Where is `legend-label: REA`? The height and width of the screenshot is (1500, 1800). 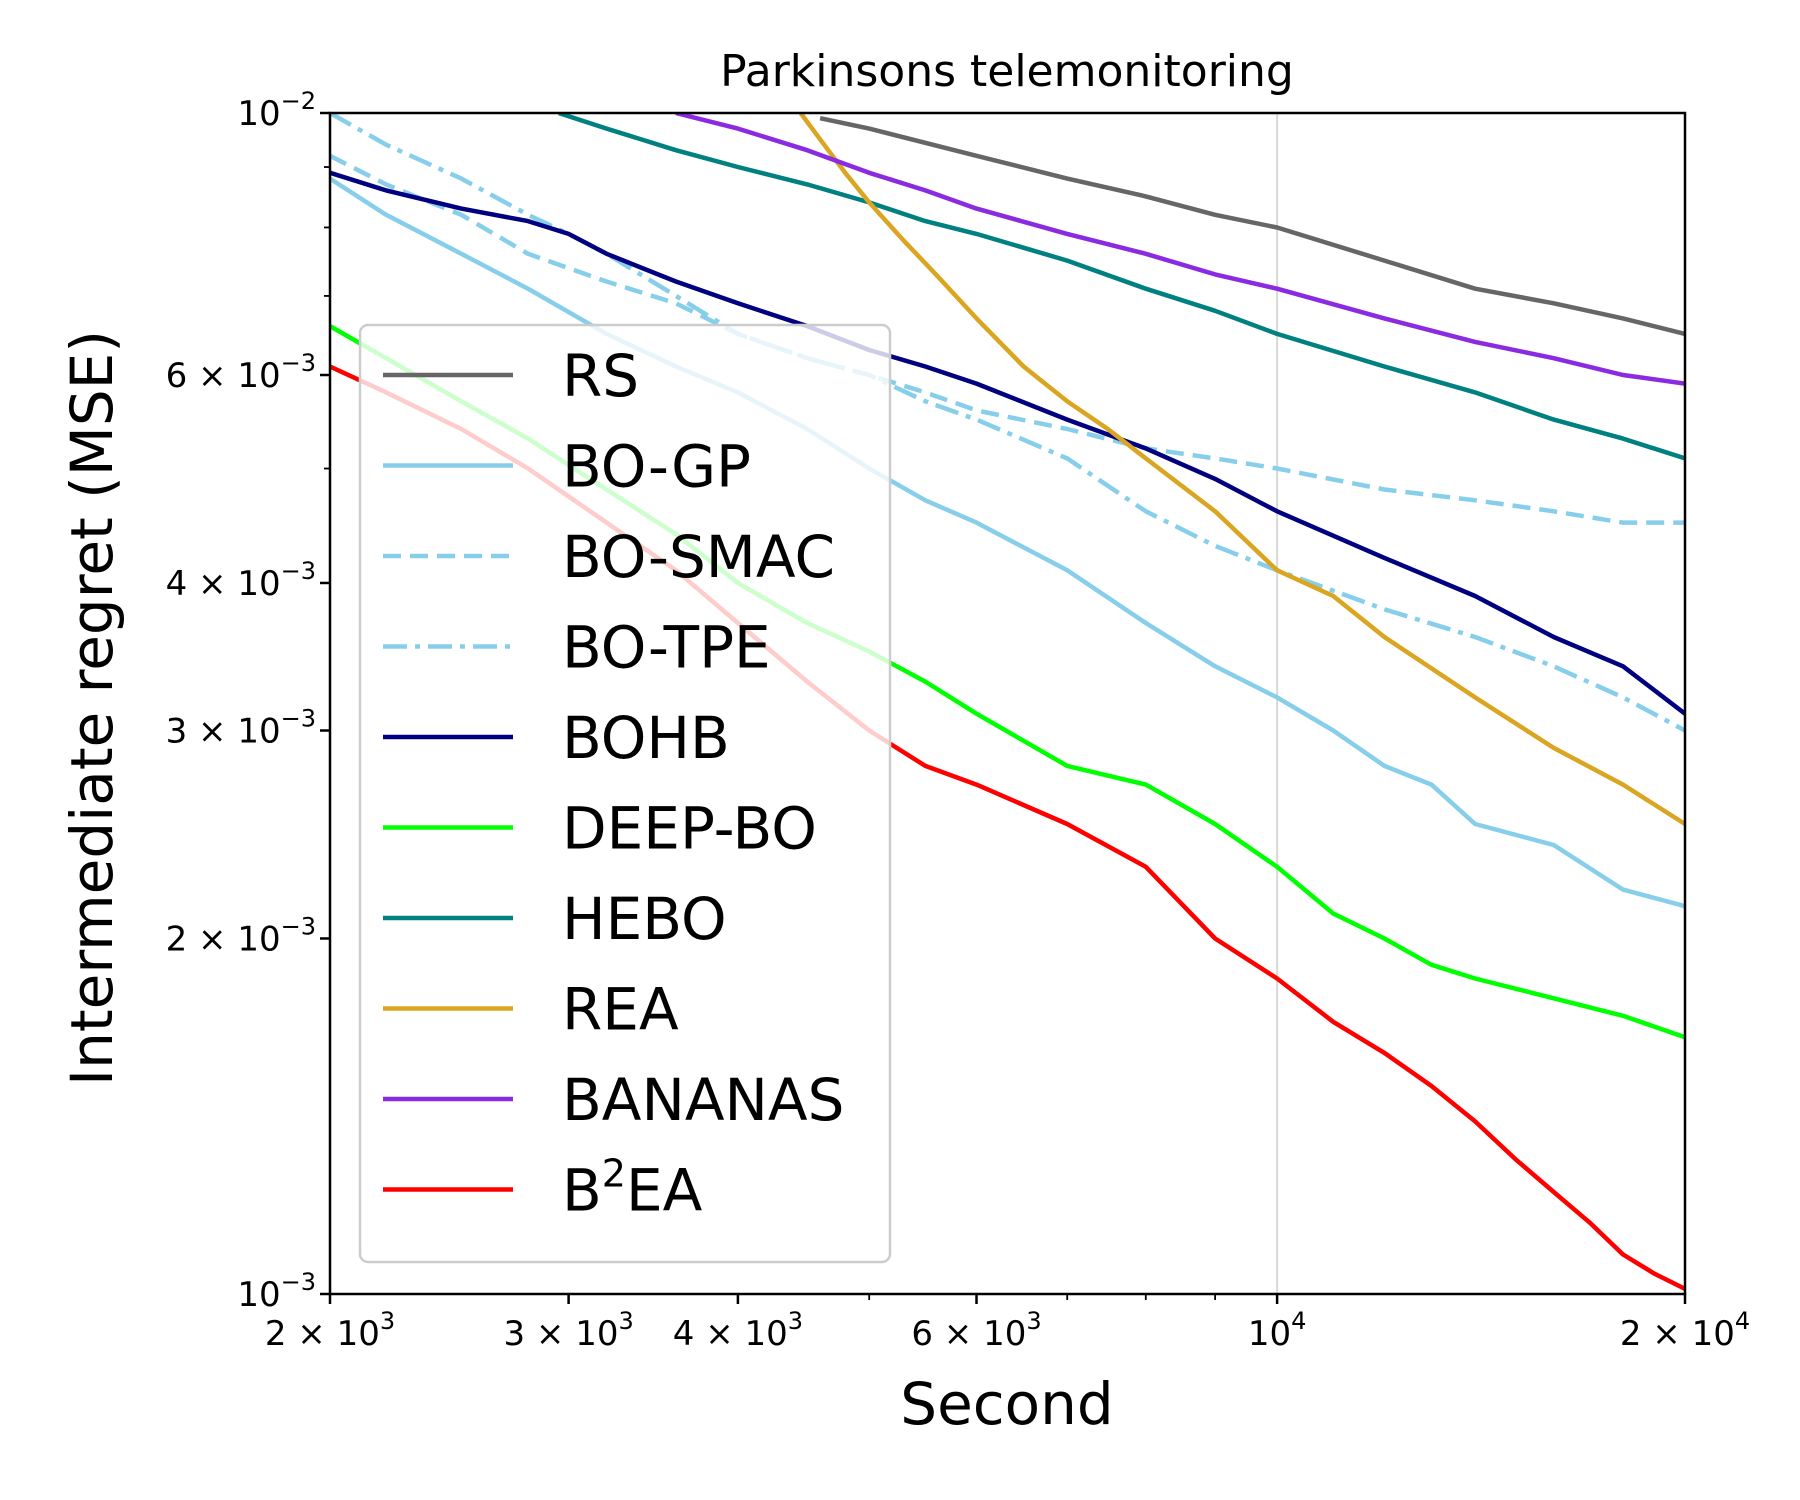 legend-label: REA is located at coordinates (620, 1010).